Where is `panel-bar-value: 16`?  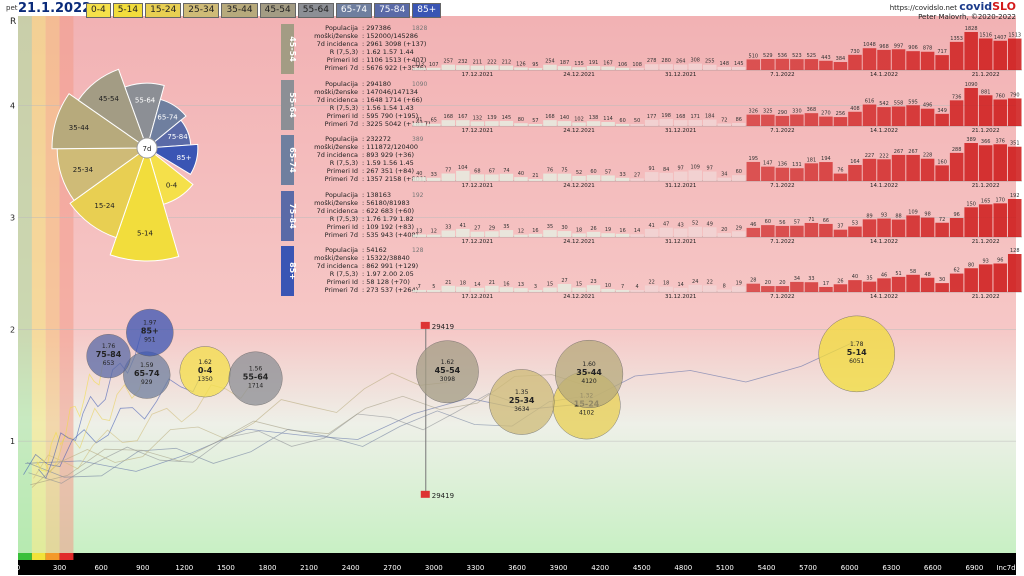 panel-bar-value: 16 is located at coordinates (622, 231).